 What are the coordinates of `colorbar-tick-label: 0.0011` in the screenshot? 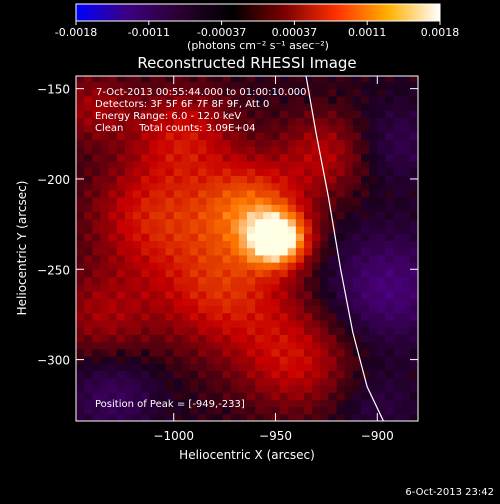 It's located at (367, 32).